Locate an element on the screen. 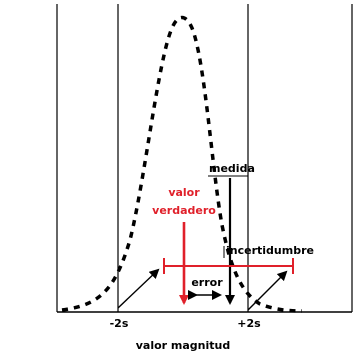  right-diagonal-arrow is located at coordinates (267, 290).